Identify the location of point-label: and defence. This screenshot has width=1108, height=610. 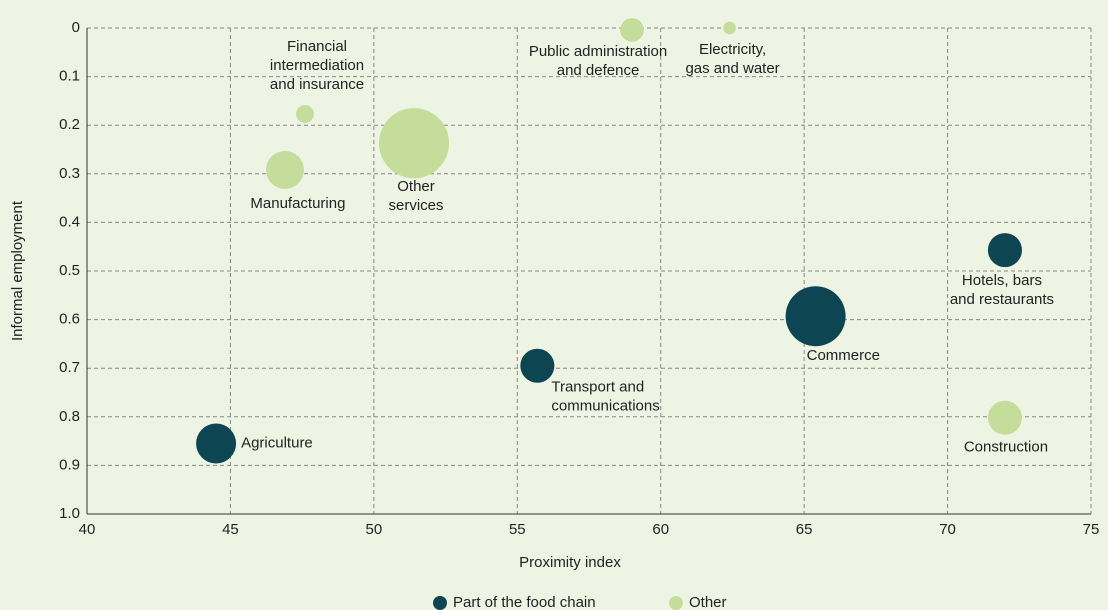
(598, 70).